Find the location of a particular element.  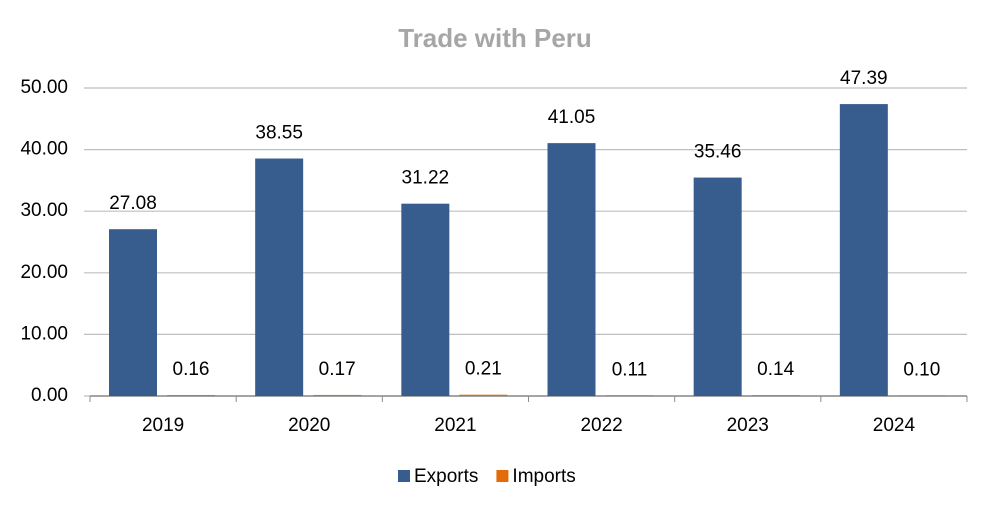

data-label: 0.17 is located at coordinates (337, 369).